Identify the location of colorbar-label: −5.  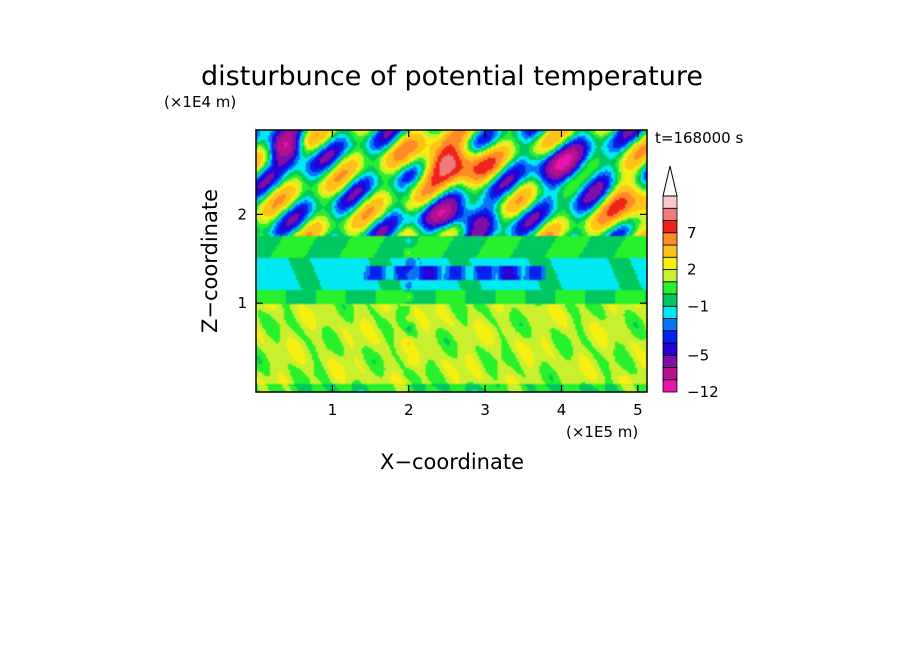
(698, 355).